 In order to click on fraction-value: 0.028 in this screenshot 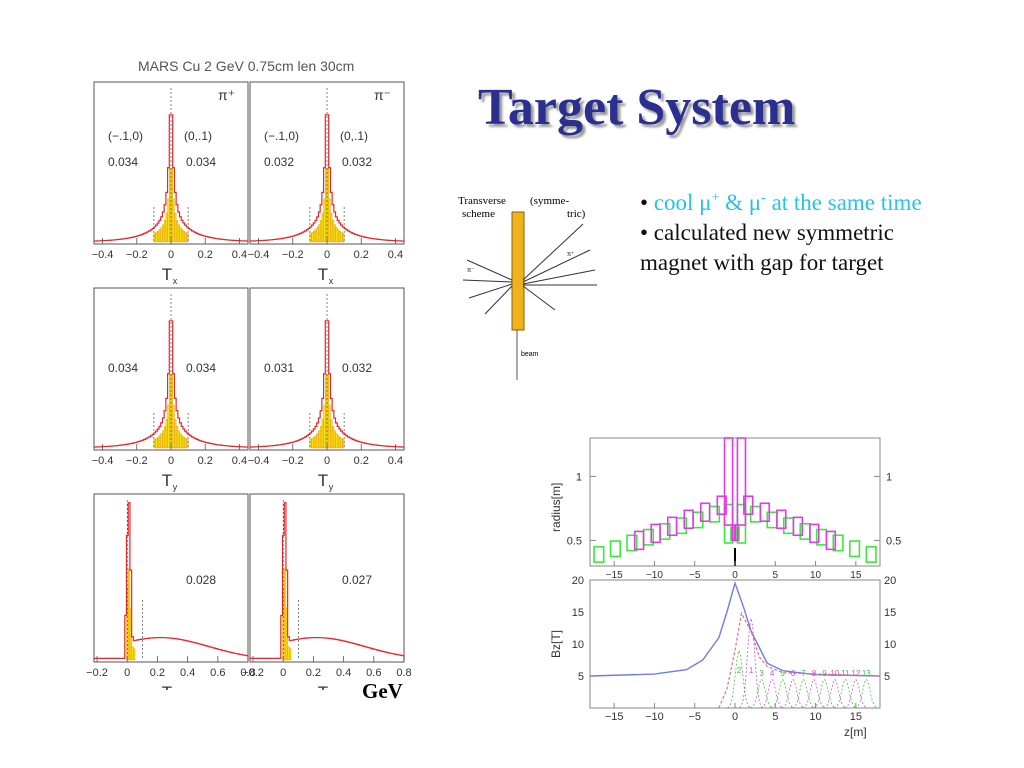, I will do `click(201, 580)`.